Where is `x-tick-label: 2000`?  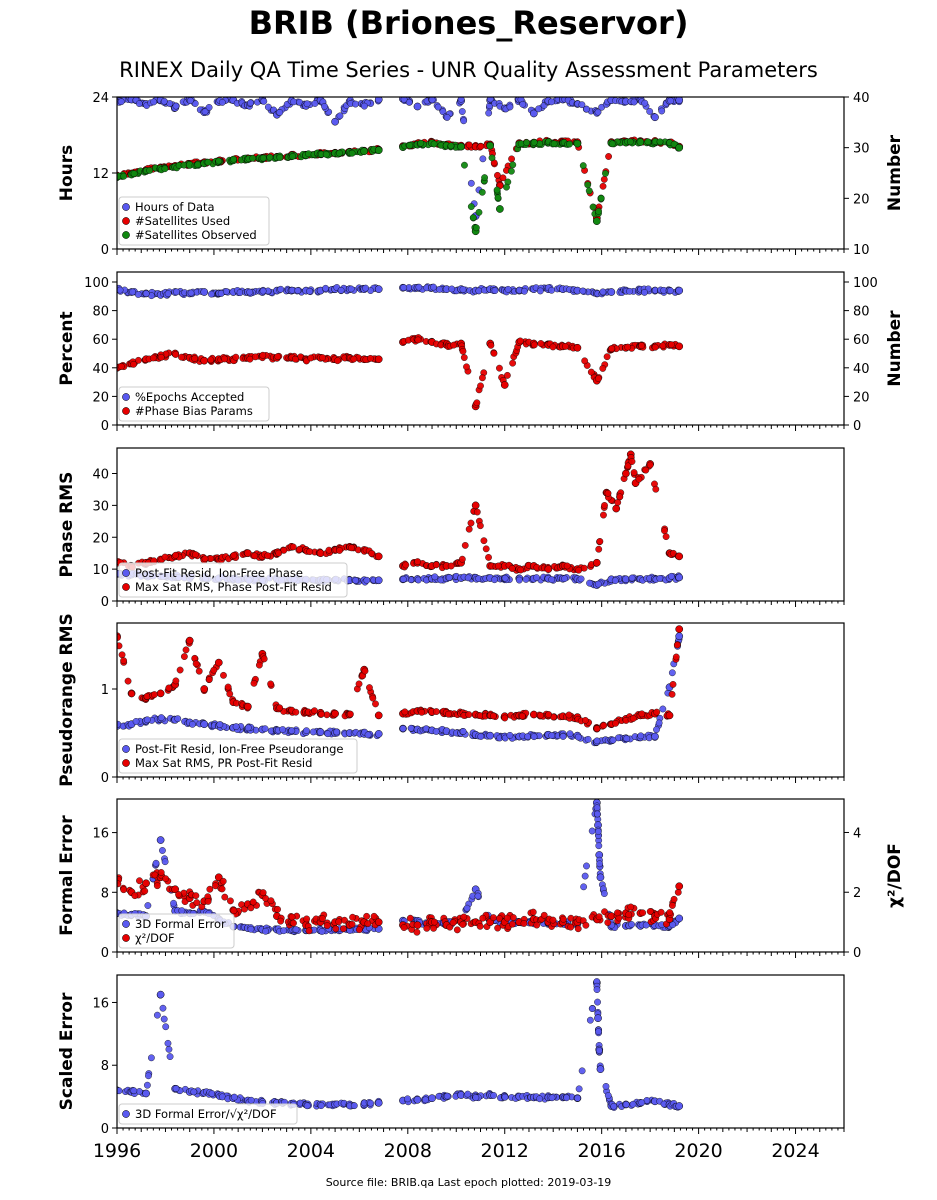 x-tick-label: 2000 is located at coordinates (214, 1151).